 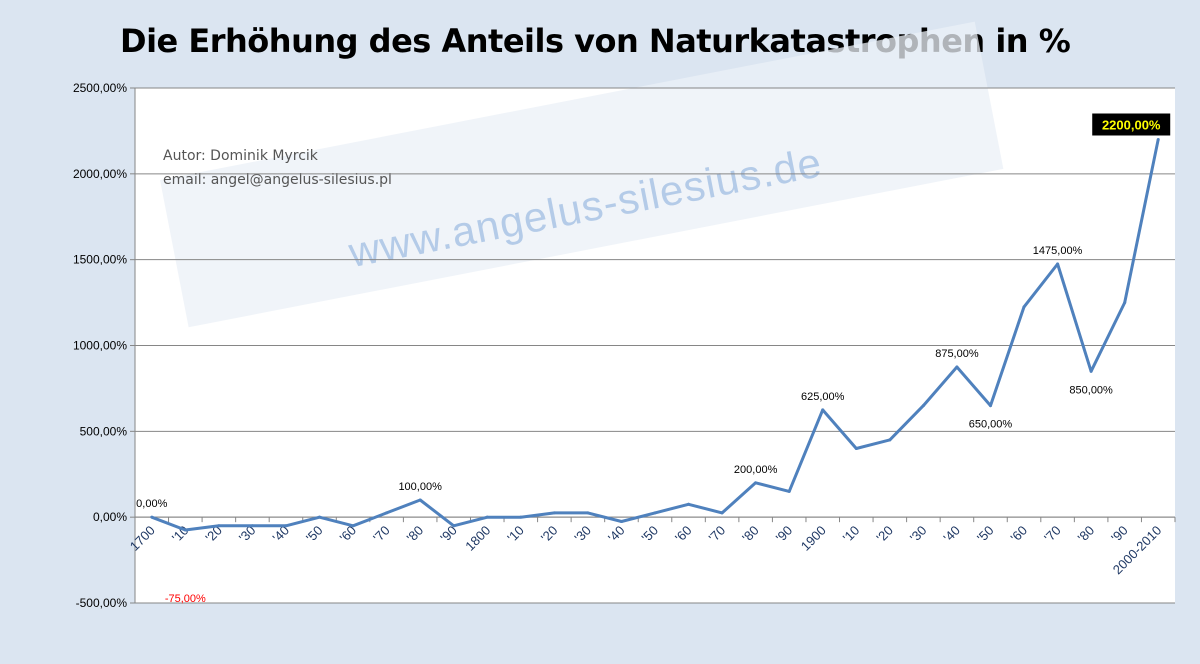 I want to click on data-label: 2200,00%, so click(x=1131, y=125).